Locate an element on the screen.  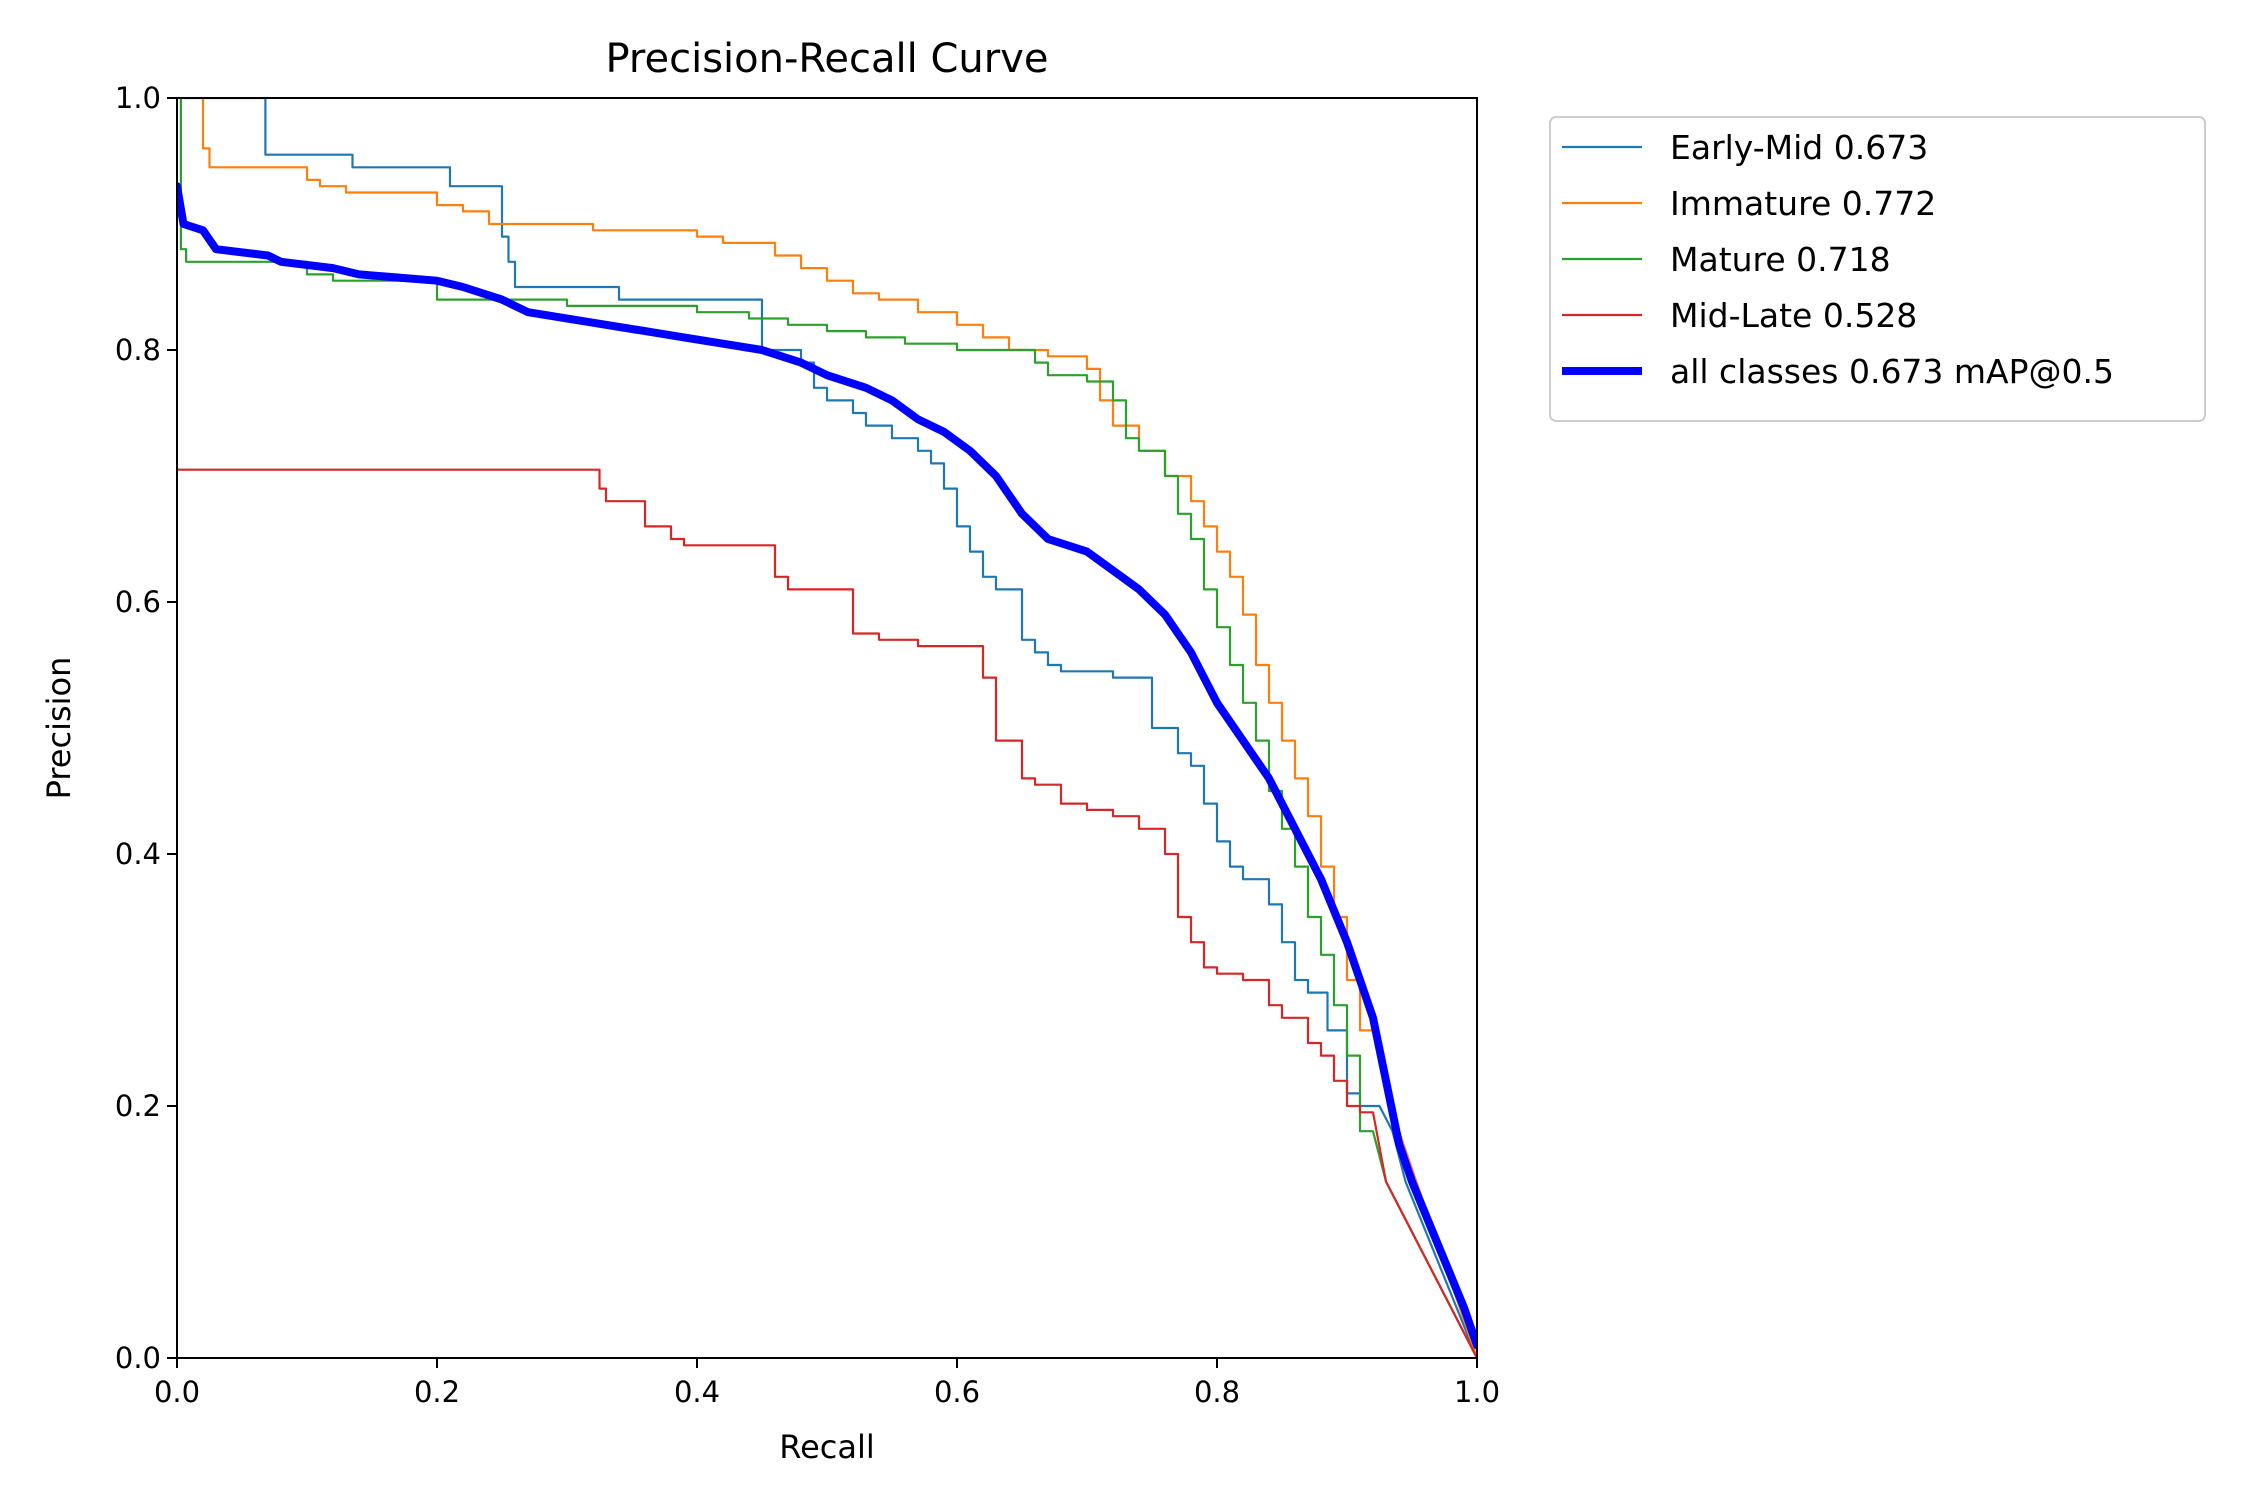
y-tick-label: 0.8 is located at coordinates (138, 350).